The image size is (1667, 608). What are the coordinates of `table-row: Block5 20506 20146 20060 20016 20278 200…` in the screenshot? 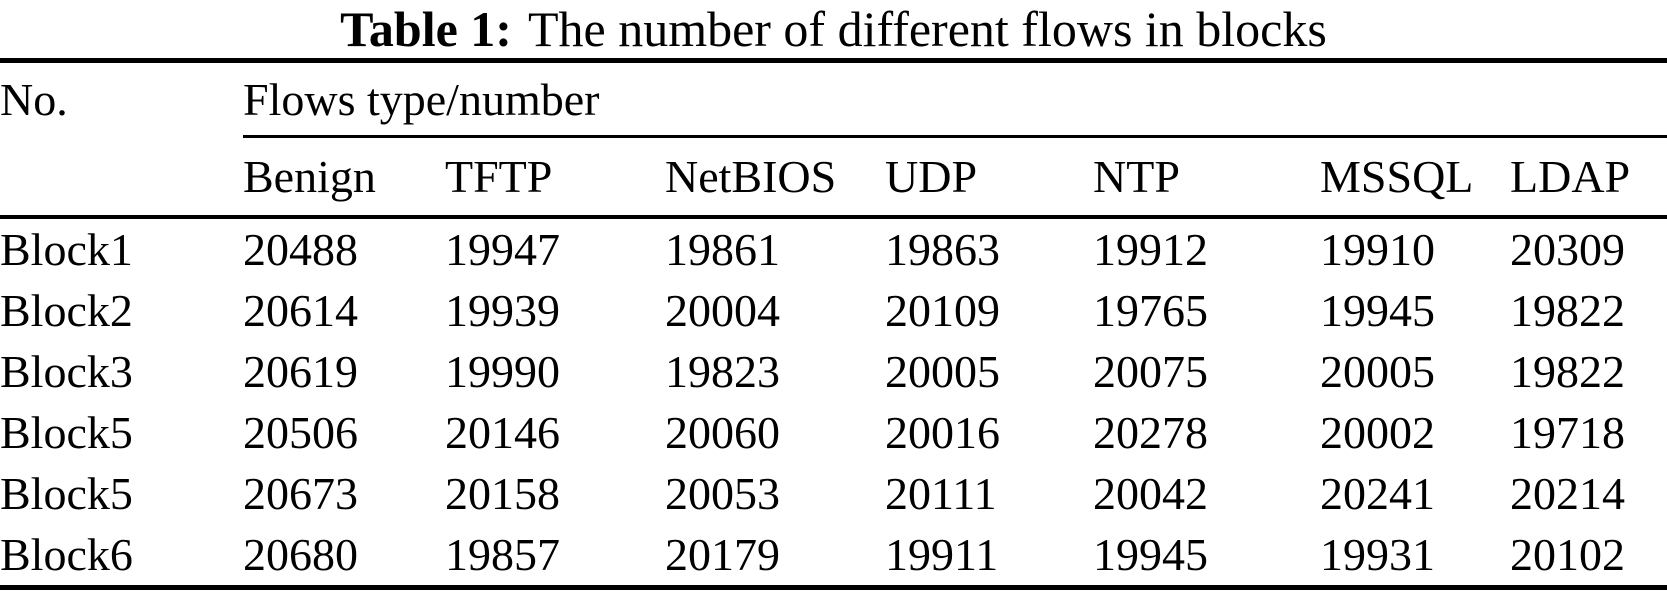 It's located at (833, 432).